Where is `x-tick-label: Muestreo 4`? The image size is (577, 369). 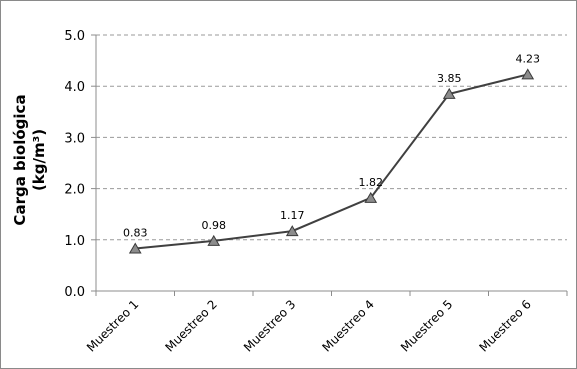
x-tick-label: Muestreo 4 is located at coordinates (347, 325).